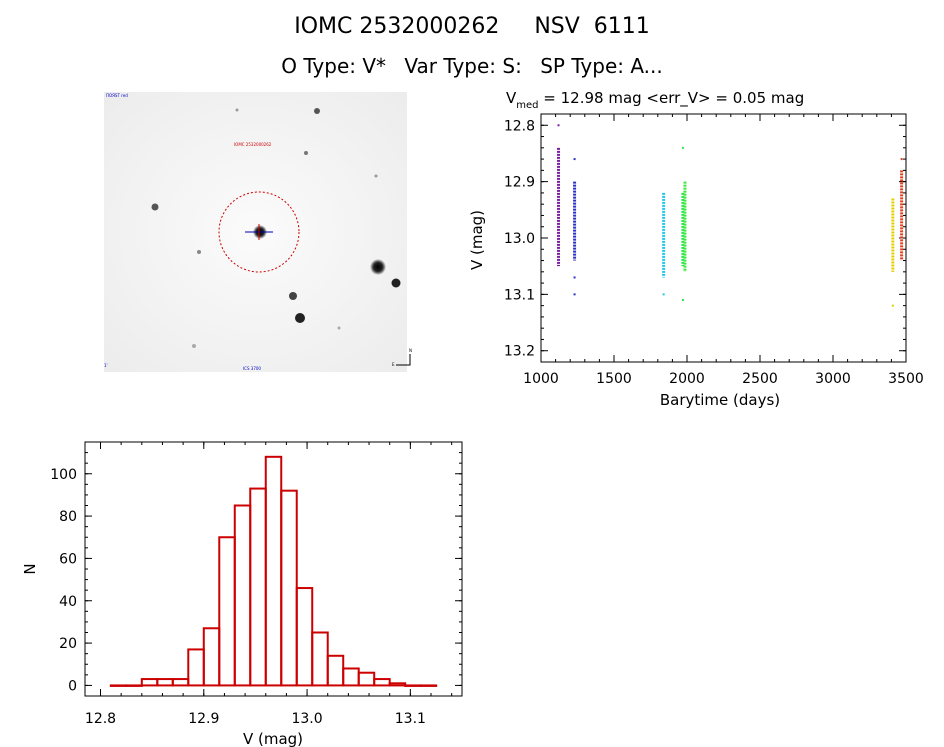 This screenshot has width=944, height=747. I want to click on x-tick-label: 3500, so click(906, 379).